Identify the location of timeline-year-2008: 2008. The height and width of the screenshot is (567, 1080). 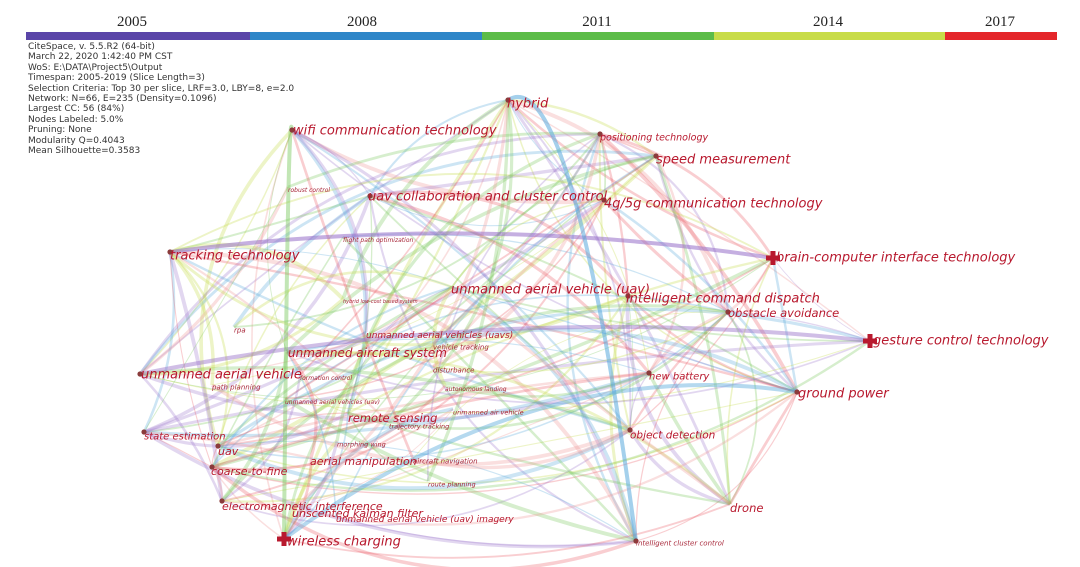
(362, 22).